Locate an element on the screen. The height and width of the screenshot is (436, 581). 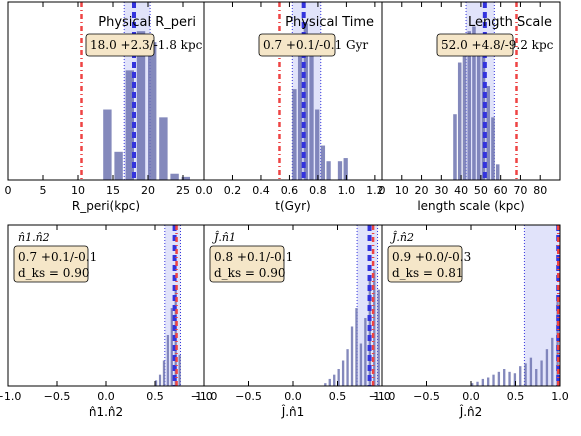
stats-dks: d_ks = 0.81 is located at coordinates (428, 273).